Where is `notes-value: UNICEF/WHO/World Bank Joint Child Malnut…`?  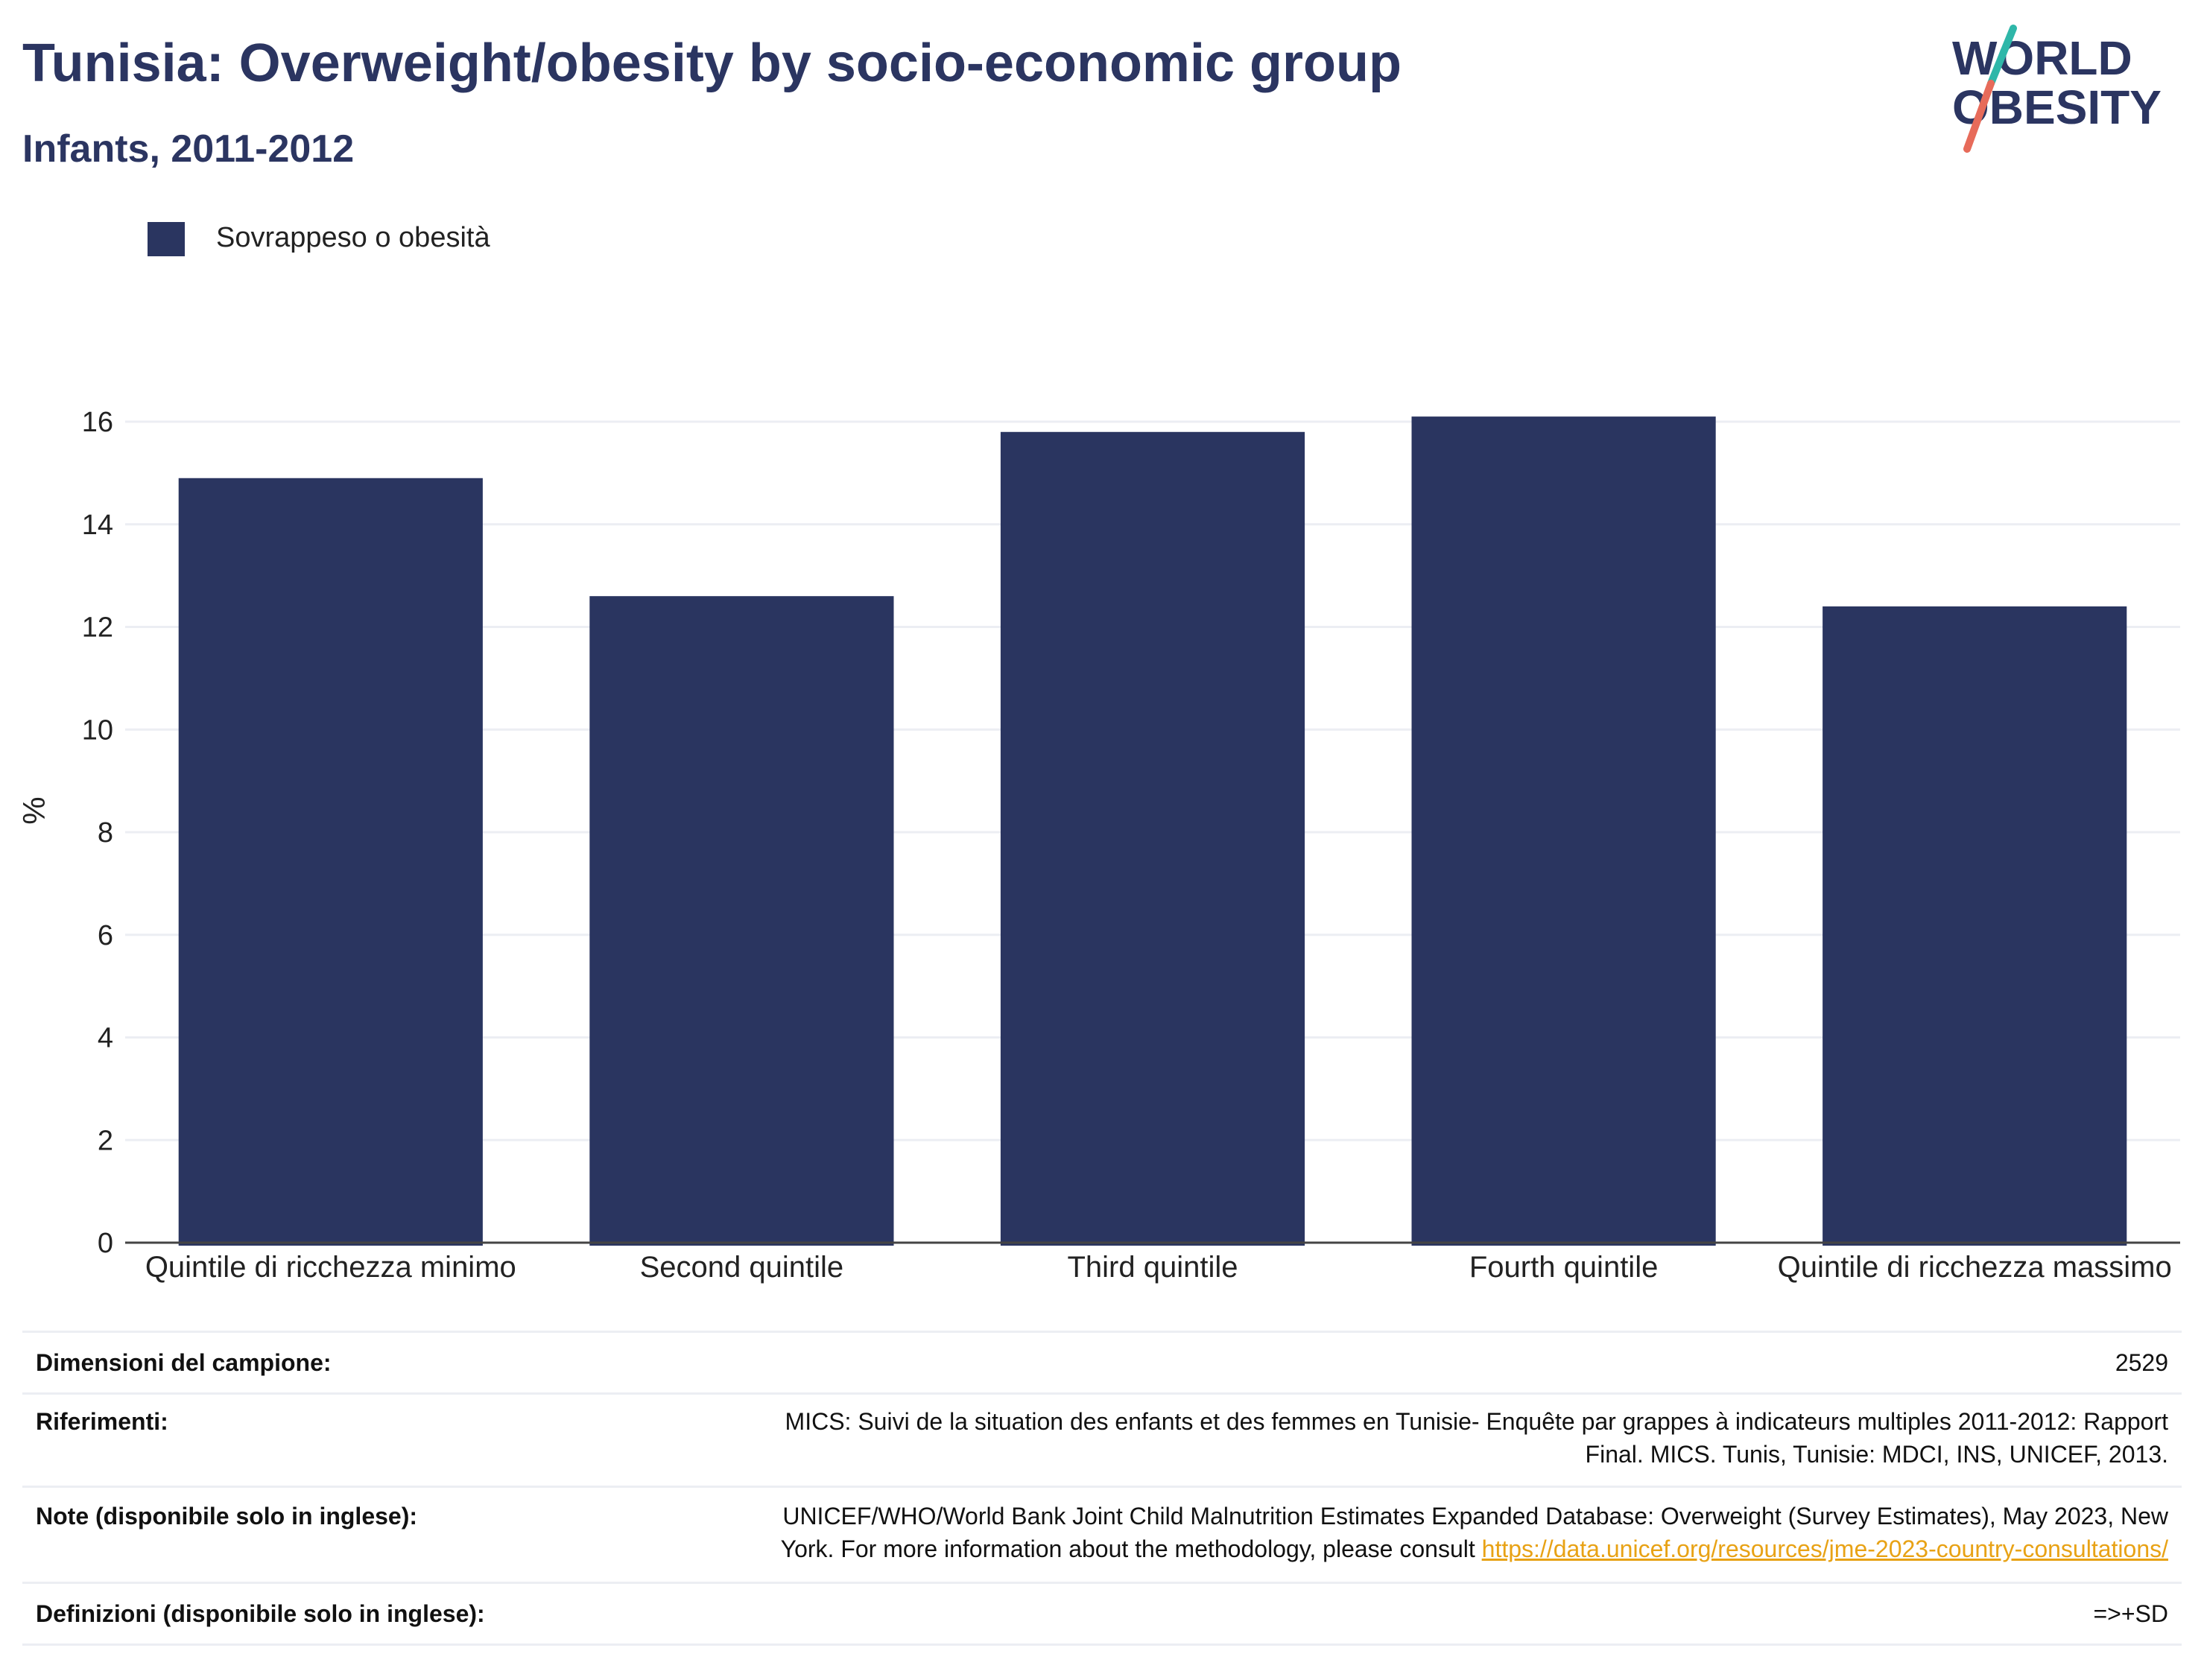 notes-value: UNICEF/WHO/World Bank Joint Child Malnut… is located at coordinates (1404, 1532).